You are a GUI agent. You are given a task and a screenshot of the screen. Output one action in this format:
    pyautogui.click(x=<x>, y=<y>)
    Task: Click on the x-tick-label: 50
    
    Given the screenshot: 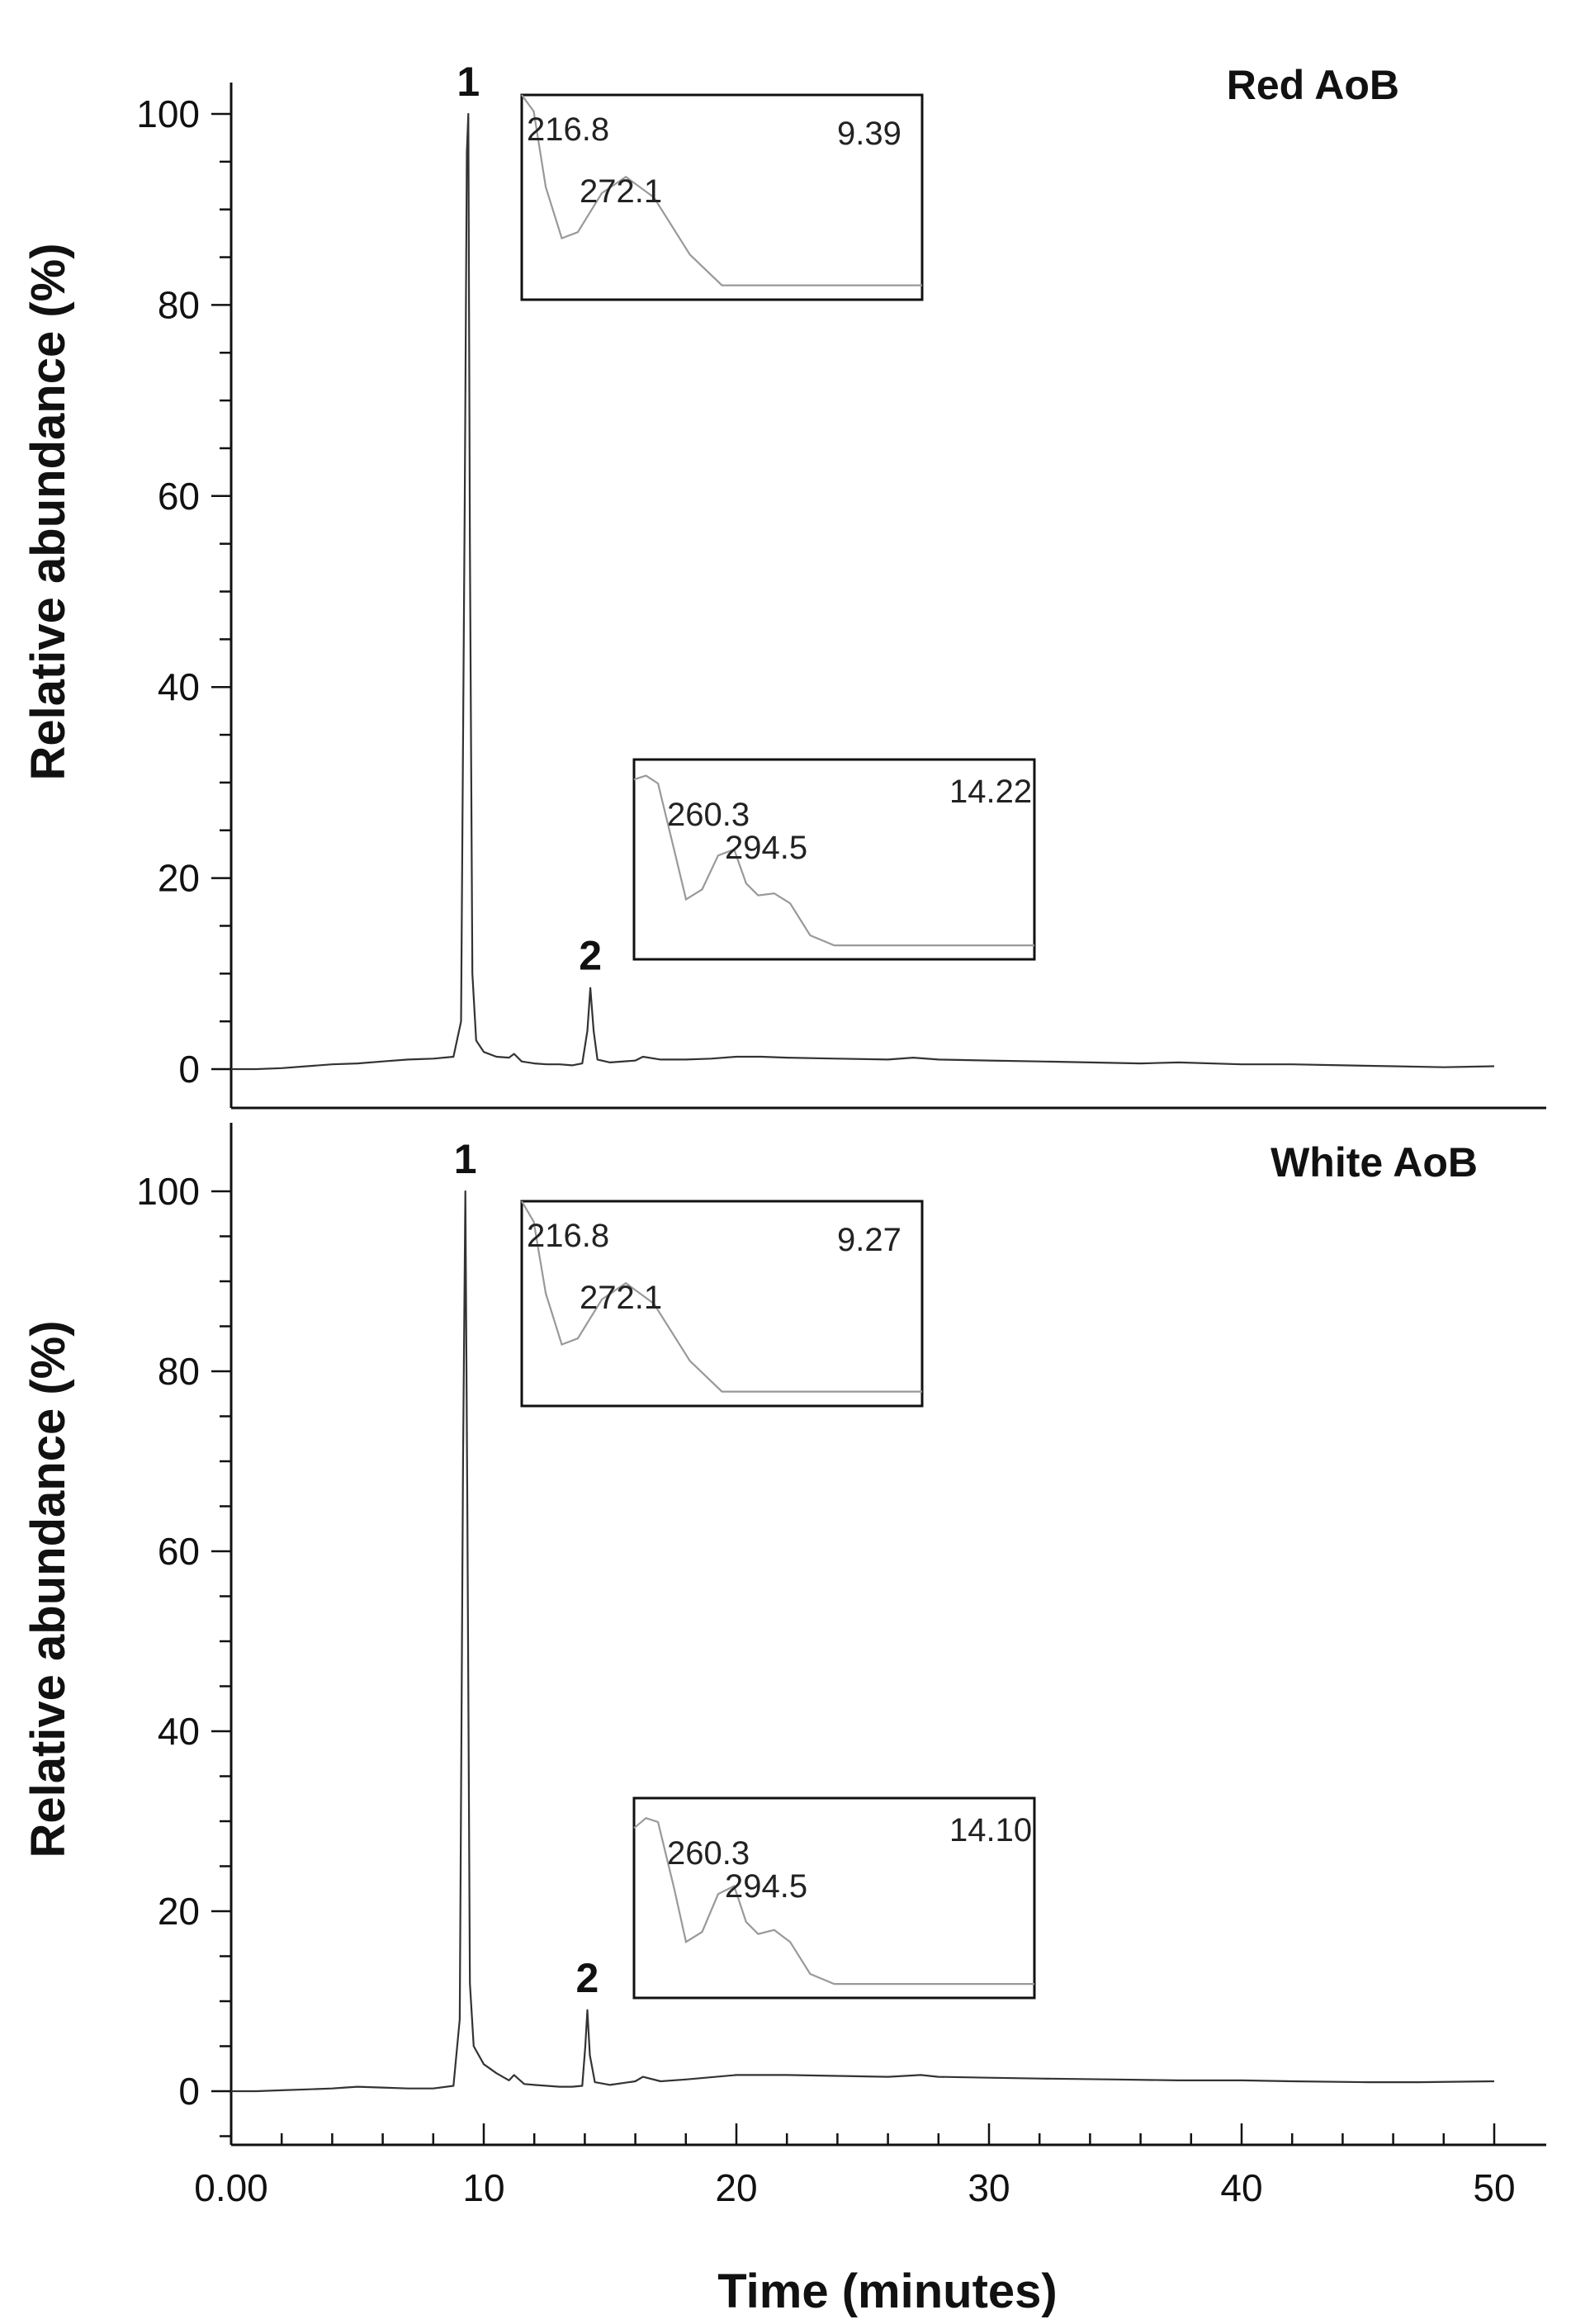 What is the action you would take?
    pyautogui.click(x=1494, y=2187)
    